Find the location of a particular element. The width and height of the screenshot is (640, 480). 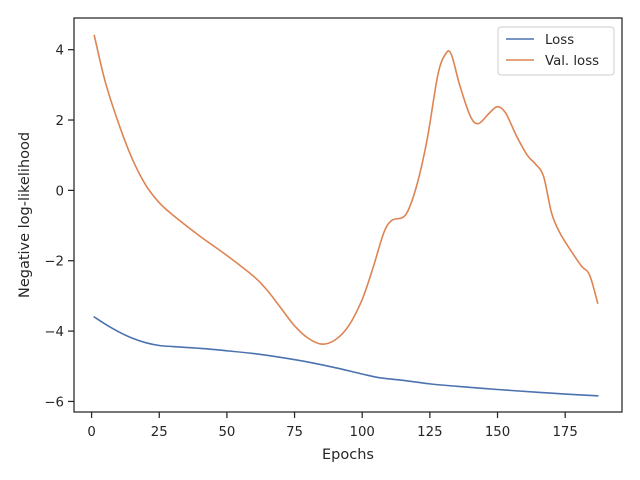

x-tick-label: 175 is located at coordinates (564, 432).